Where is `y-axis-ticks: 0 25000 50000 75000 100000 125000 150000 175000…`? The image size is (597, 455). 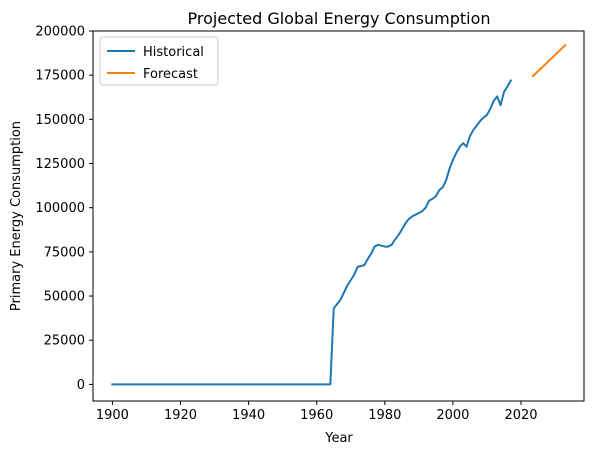
y-axis-ticks: 0 25000 50000 75000 100000 125000 150000 175000… is located at coordinates (64, 209).